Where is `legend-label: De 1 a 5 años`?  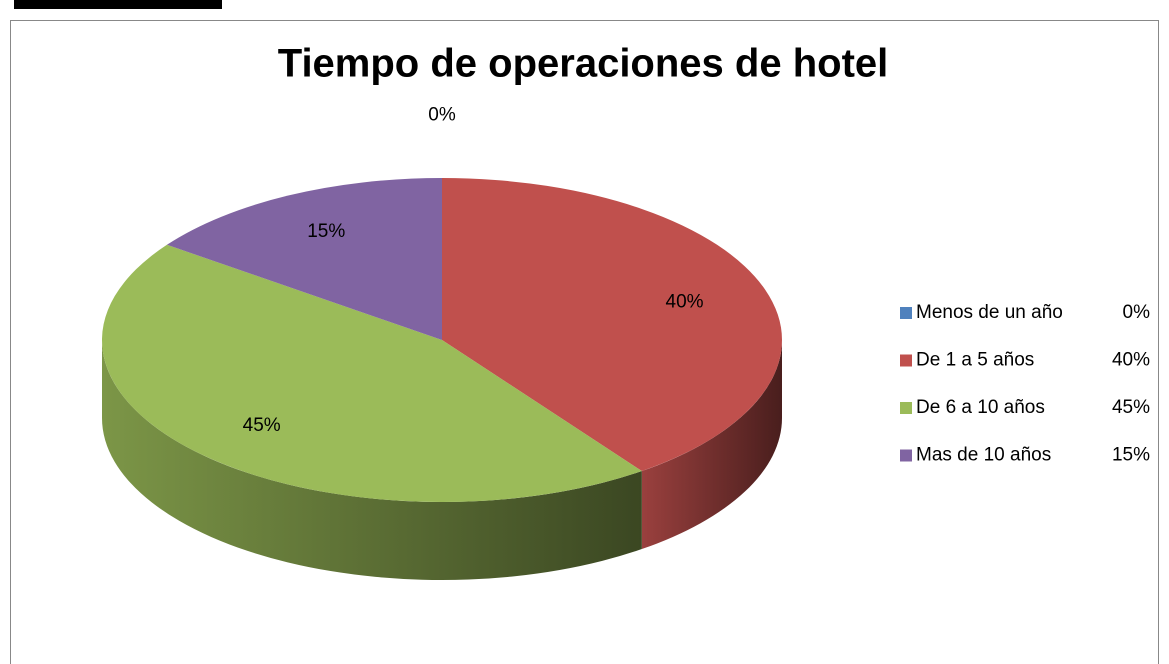
legend-label: De 1 a 5 años is located at coordinates (975, 360).